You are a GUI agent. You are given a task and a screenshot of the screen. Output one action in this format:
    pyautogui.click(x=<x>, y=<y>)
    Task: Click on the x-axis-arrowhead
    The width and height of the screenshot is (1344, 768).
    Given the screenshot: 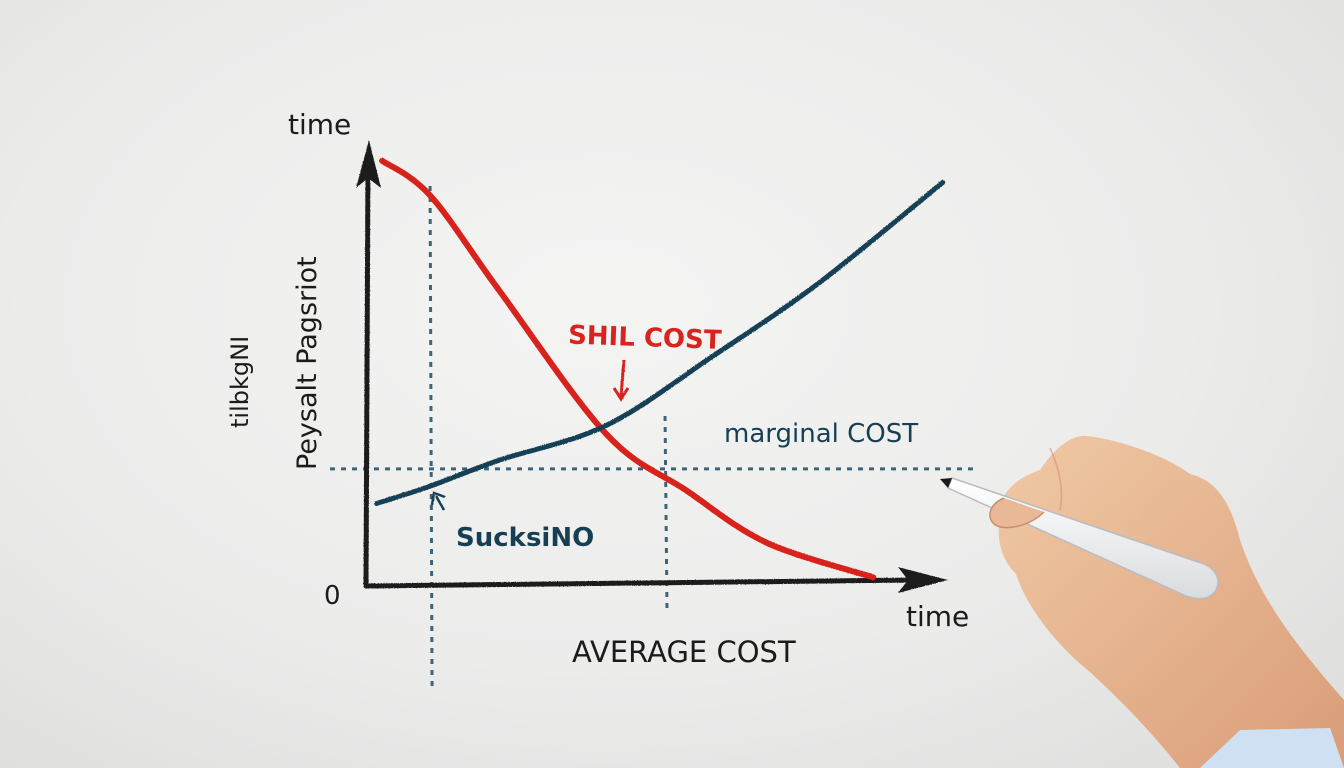 What is the action you would take?
    pyautogui.click(x=923, y=580)
    